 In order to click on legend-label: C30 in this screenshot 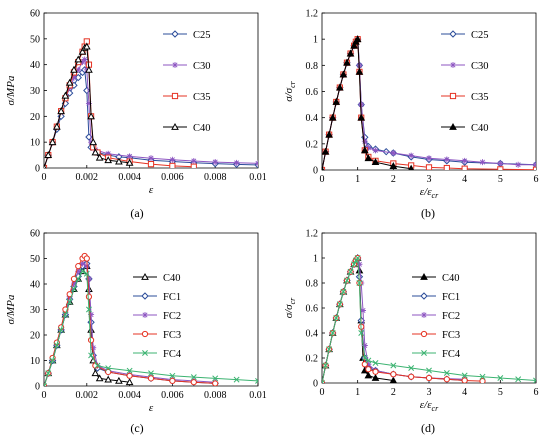, I will do `click(202, 66)`.